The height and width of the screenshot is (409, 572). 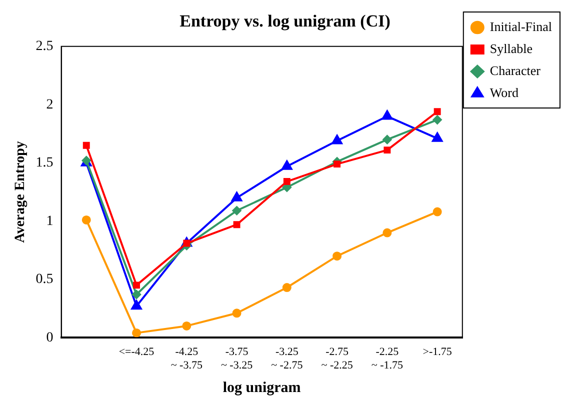 What do you see at coordinates (511, 48) in the screenshot?
I see `legend-label: Syllable` at bounding box center [511, 48].